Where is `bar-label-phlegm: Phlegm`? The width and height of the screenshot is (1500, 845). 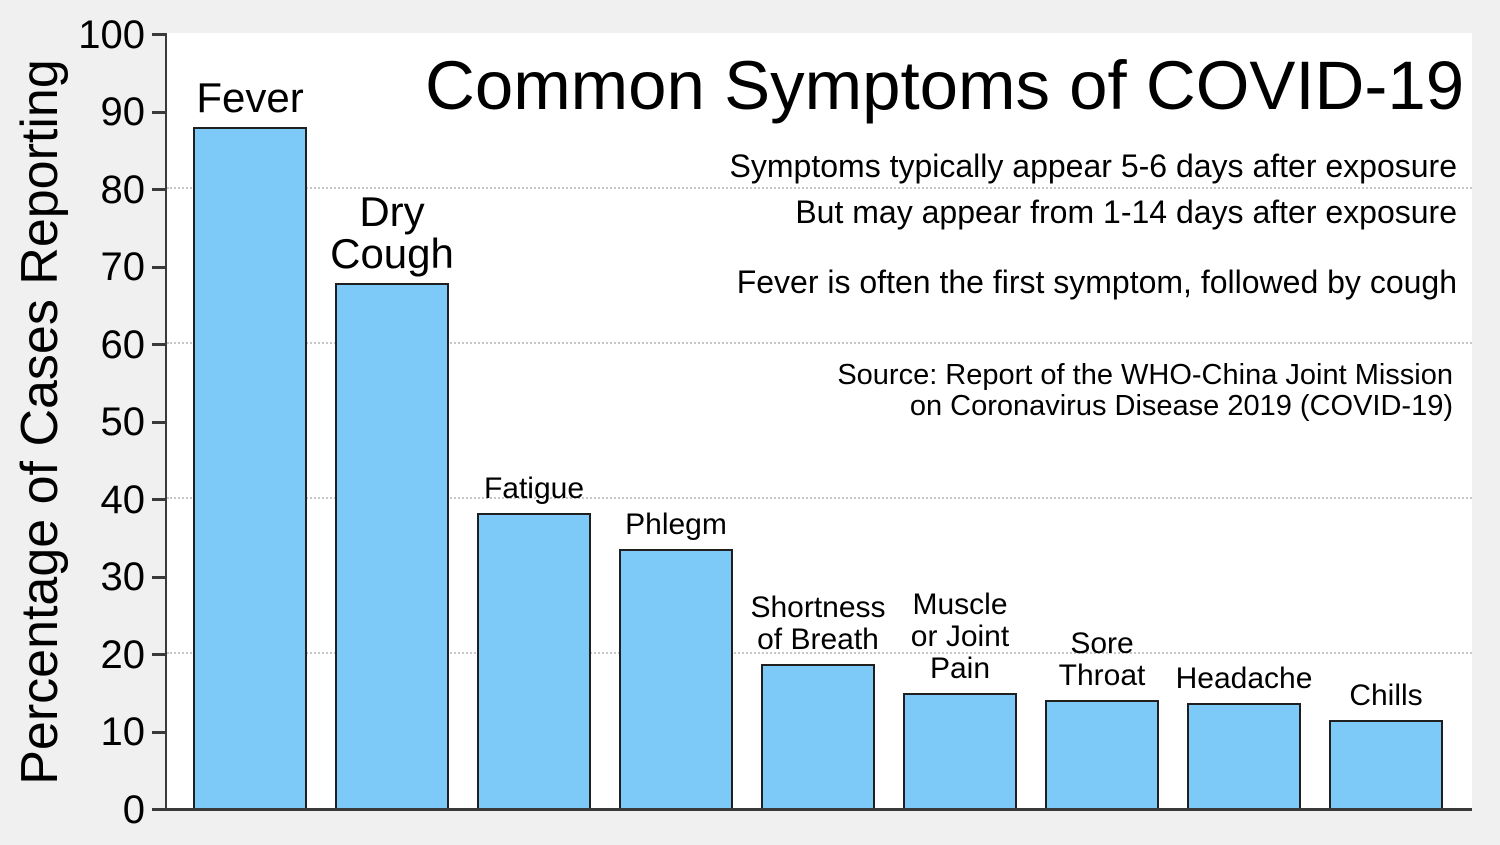
bar-label-phlegm: Phlegm is located at coordinates (676, 525).